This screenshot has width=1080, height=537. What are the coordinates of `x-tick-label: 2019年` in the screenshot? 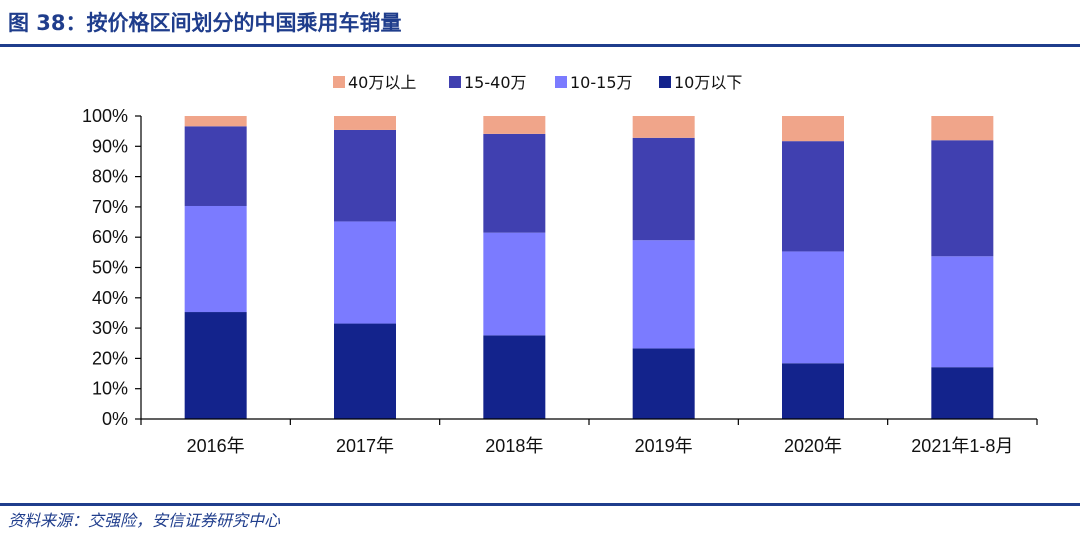 It's located at (664, 446).